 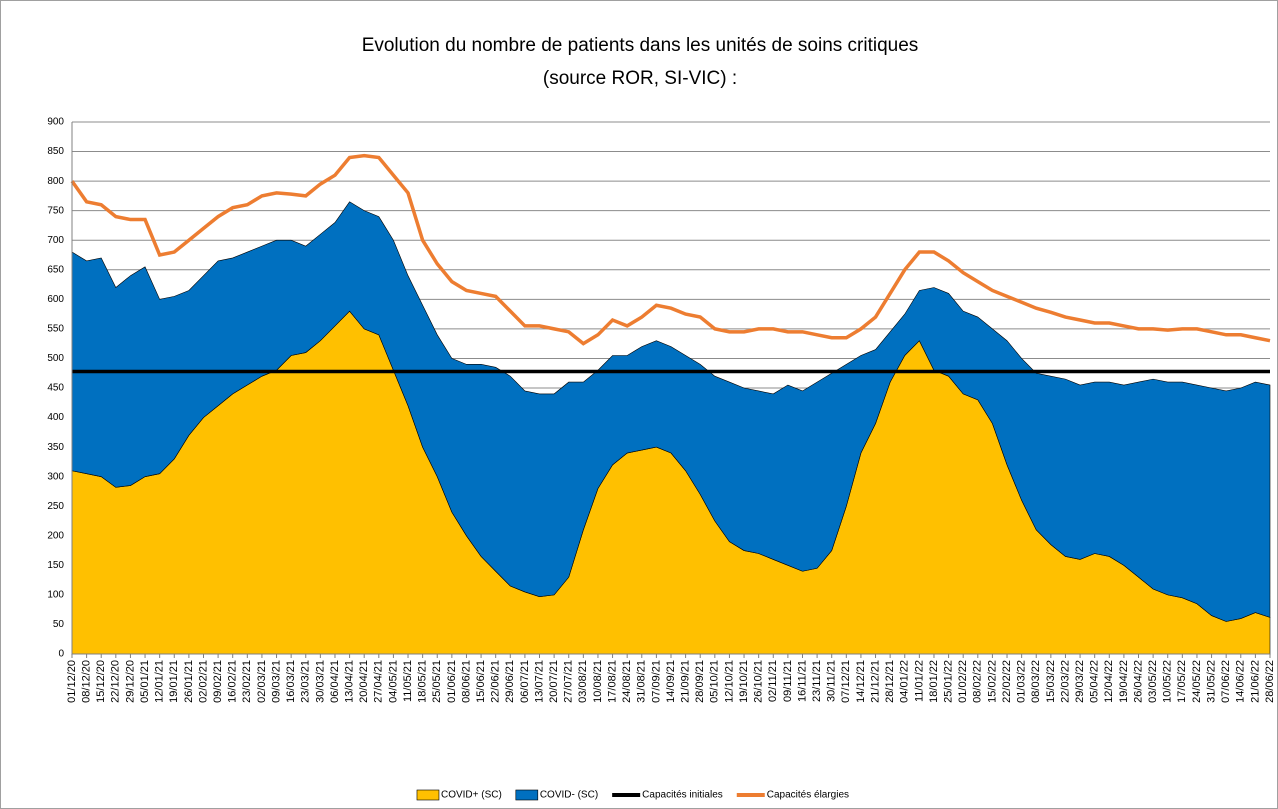 What do you see at coordinates (569, 681) in the screenshot?
I see `x-tick-label: 27/07/21` at bounding box center [569, 681].